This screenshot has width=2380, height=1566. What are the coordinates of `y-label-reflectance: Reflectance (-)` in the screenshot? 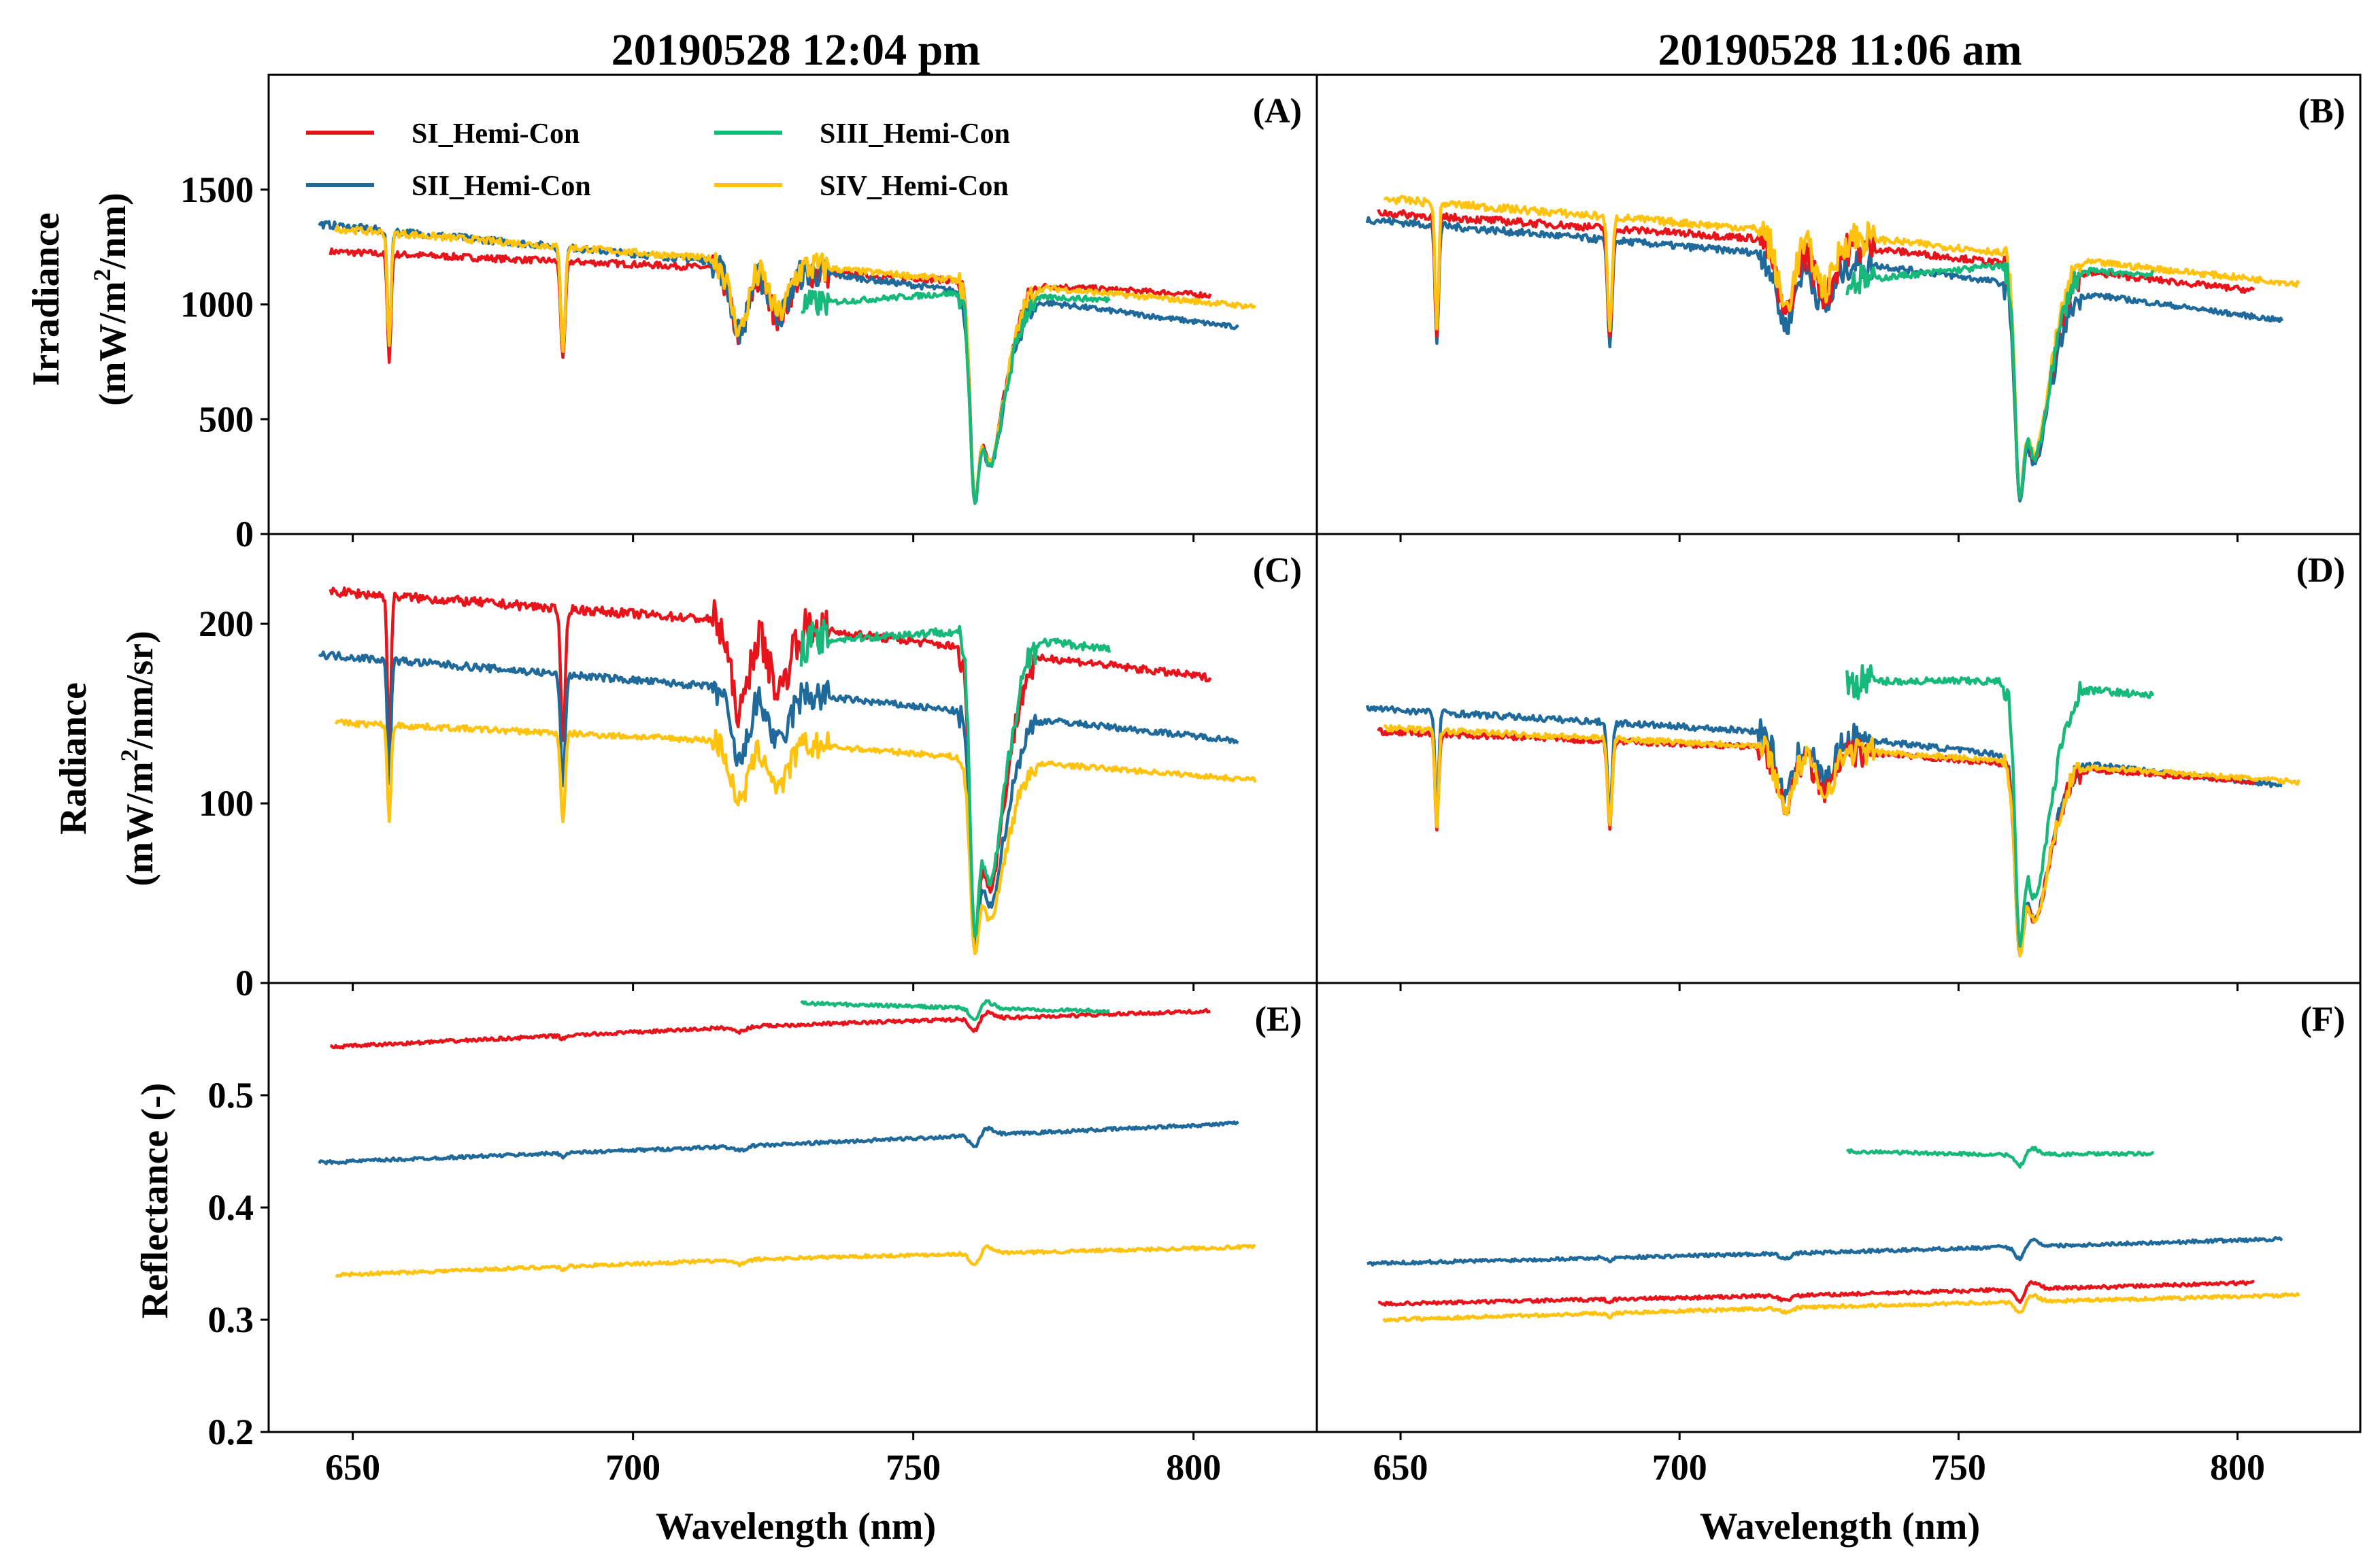 It's located at (155, 1201).